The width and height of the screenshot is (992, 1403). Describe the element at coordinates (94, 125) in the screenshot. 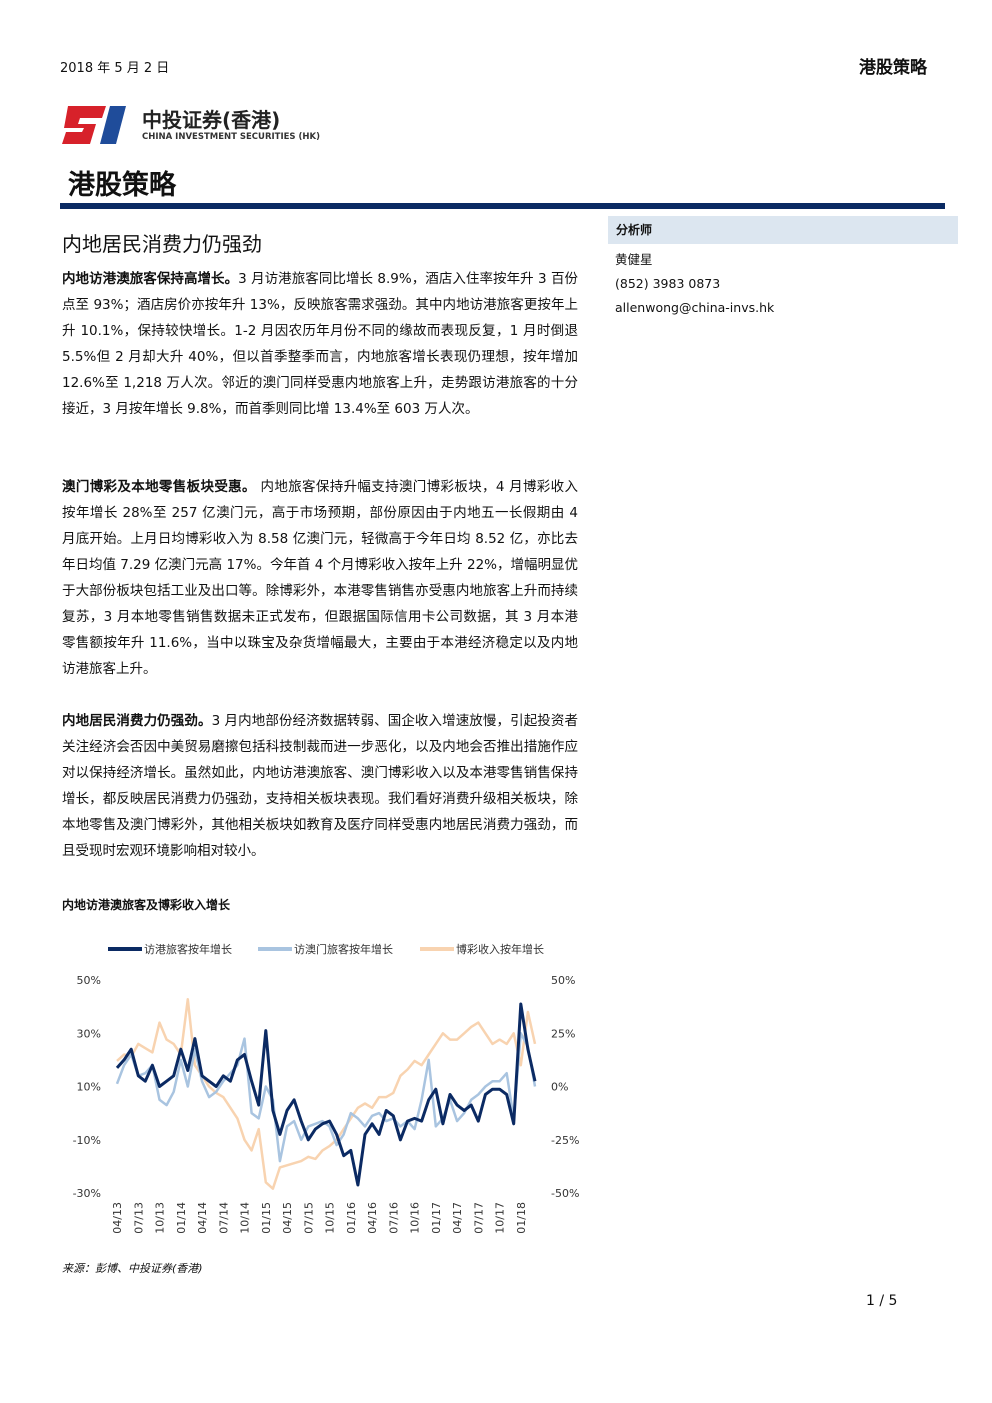

I see `logo-mark` at that location.